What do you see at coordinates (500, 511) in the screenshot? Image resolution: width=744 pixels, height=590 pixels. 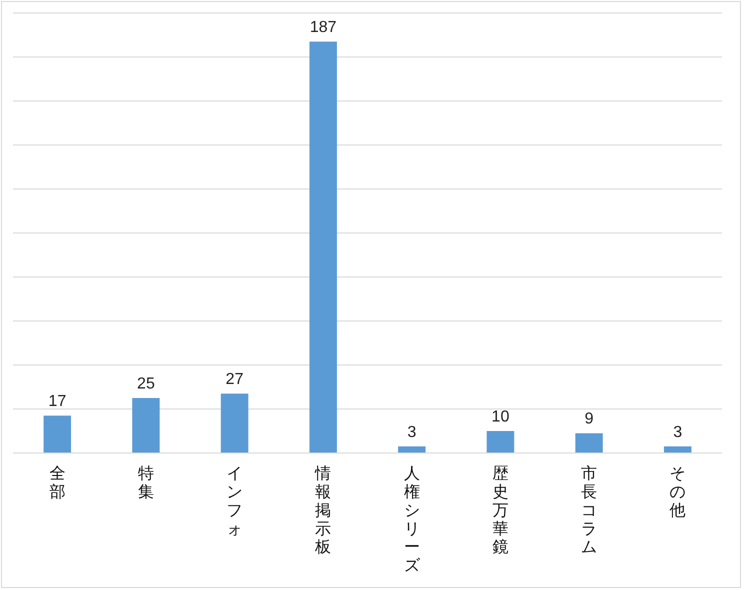 I see `x-tick-label: 歴史万華鏡` at bounding box center [500, 511].